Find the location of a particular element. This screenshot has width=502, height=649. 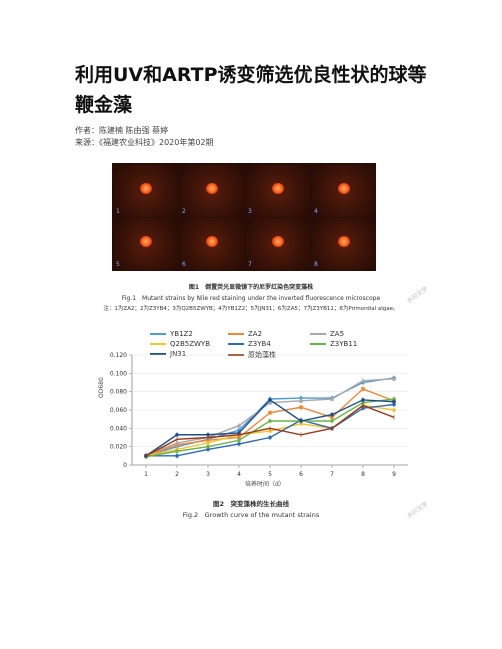

y-tick-label: 0.040 is located at coordinates (118, 428).